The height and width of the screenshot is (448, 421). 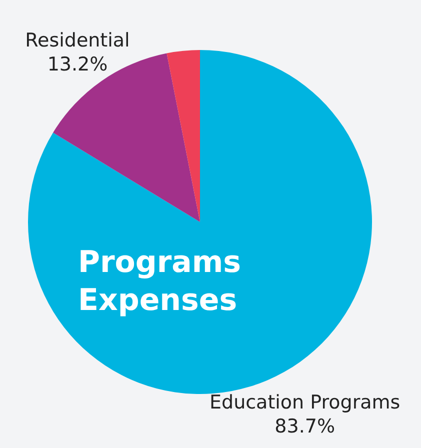 I want to click on text: Programs Expenses, so click(x=160, y=281).